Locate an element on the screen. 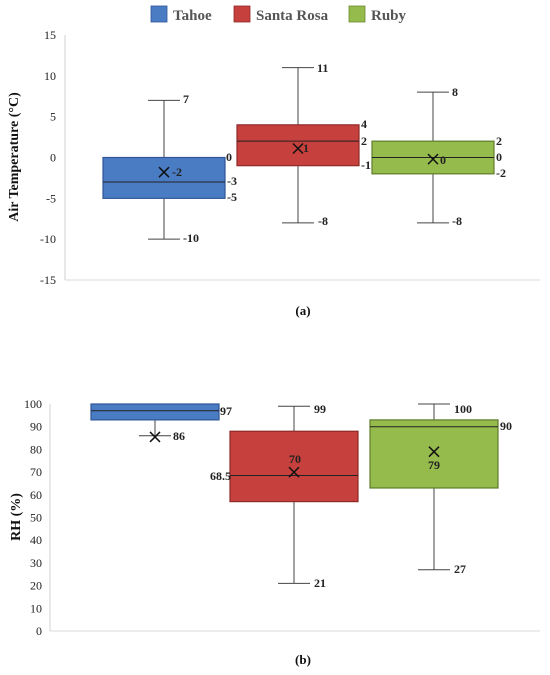  q3-data-label: 4 is located at coordinates (364, 124).